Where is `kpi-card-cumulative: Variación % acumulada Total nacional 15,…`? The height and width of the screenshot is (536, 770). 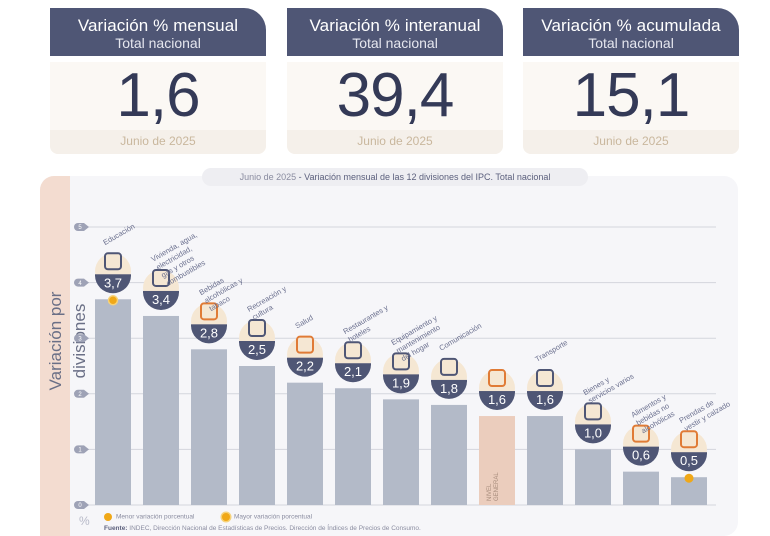 kpi-card-cumulative: Variación % acumulada Total nacional 15,… is located at coordinates (631, 81).